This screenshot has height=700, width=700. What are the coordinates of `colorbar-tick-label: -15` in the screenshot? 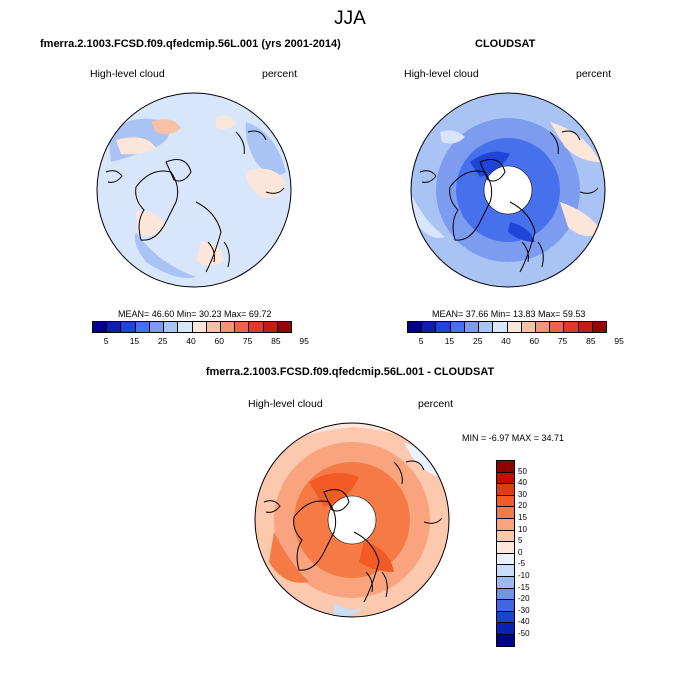 It's located at (524, 587).